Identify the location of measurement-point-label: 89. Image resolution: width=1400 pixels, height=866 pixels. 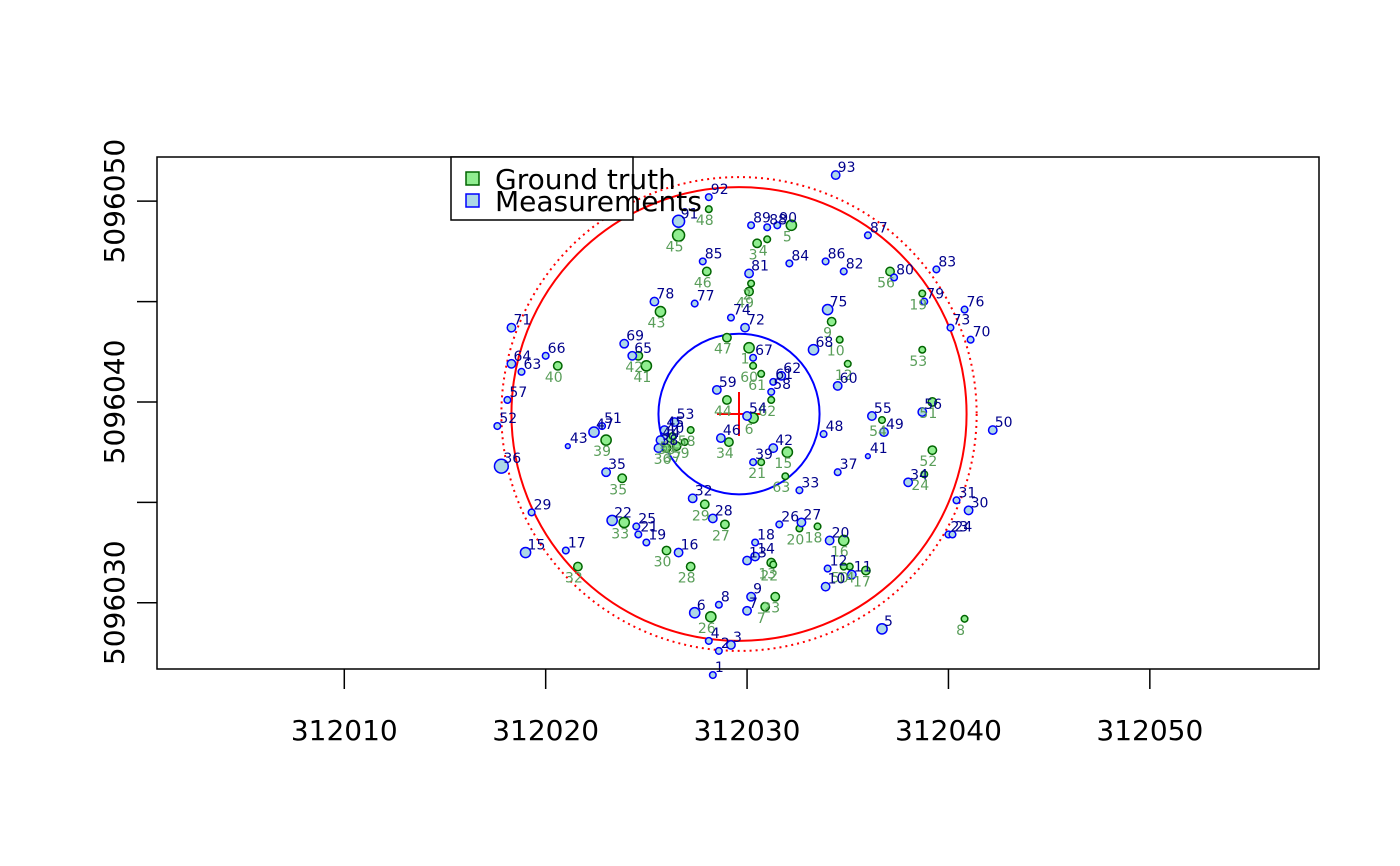
(762, 218).